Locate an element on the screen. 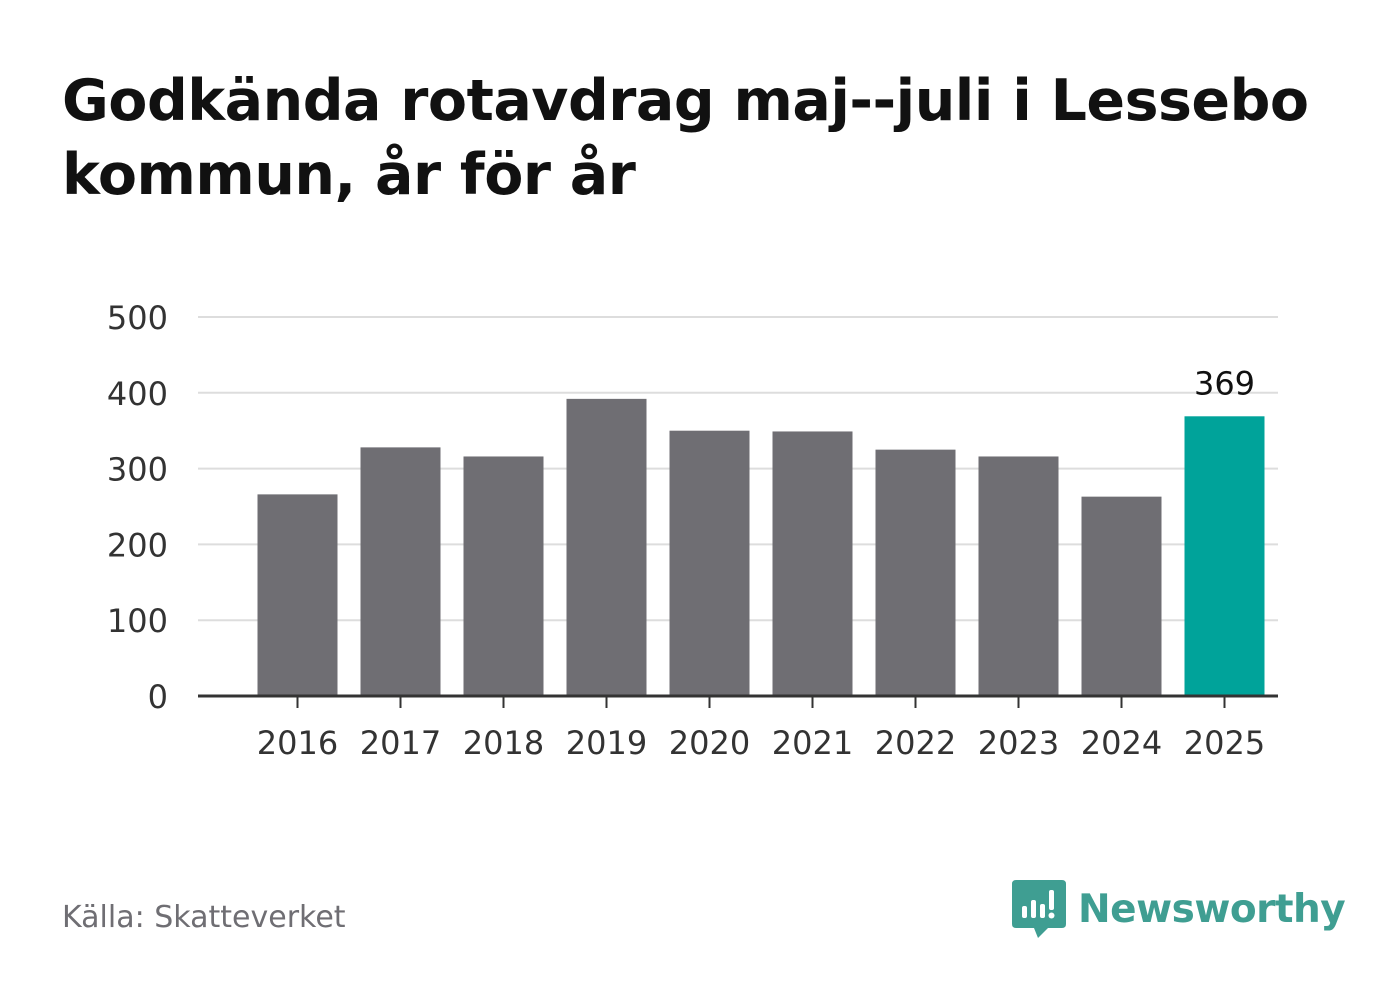 This screenshot has width=1382, height=999. y-tick-label: 400 is located at coordinates (137, 394).